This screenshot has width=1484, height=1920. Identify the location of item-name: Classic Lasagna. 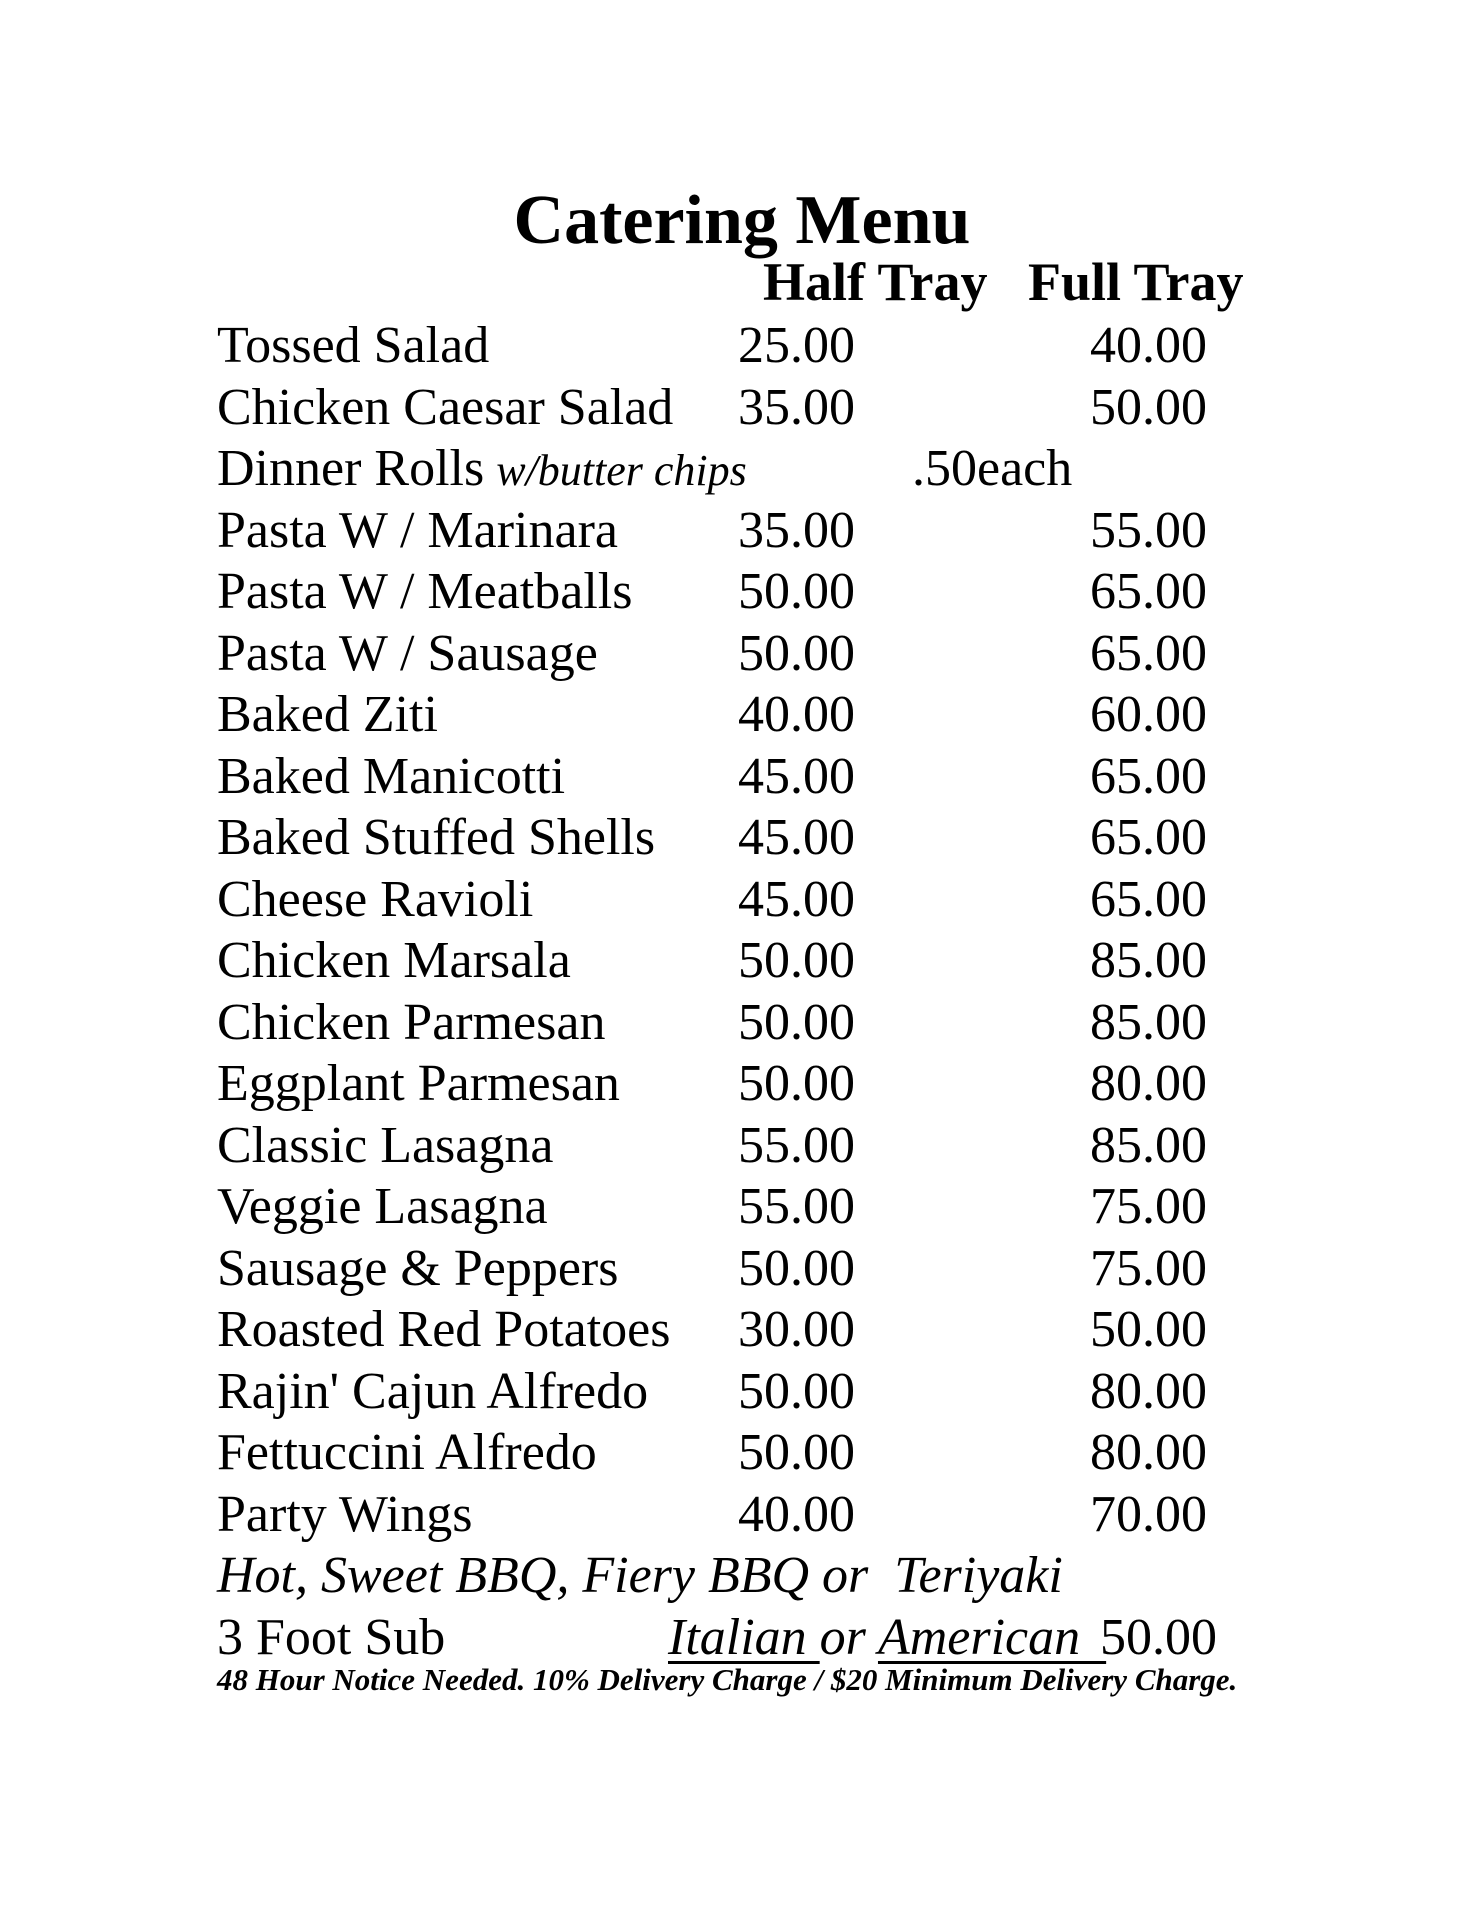
(385, 1145).